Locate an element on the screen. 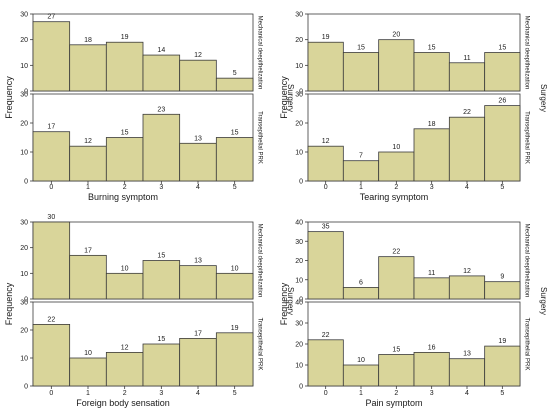 The height and width of the screenshot is (412, 550). data-label: 11 is located at coordinates (431, 273).